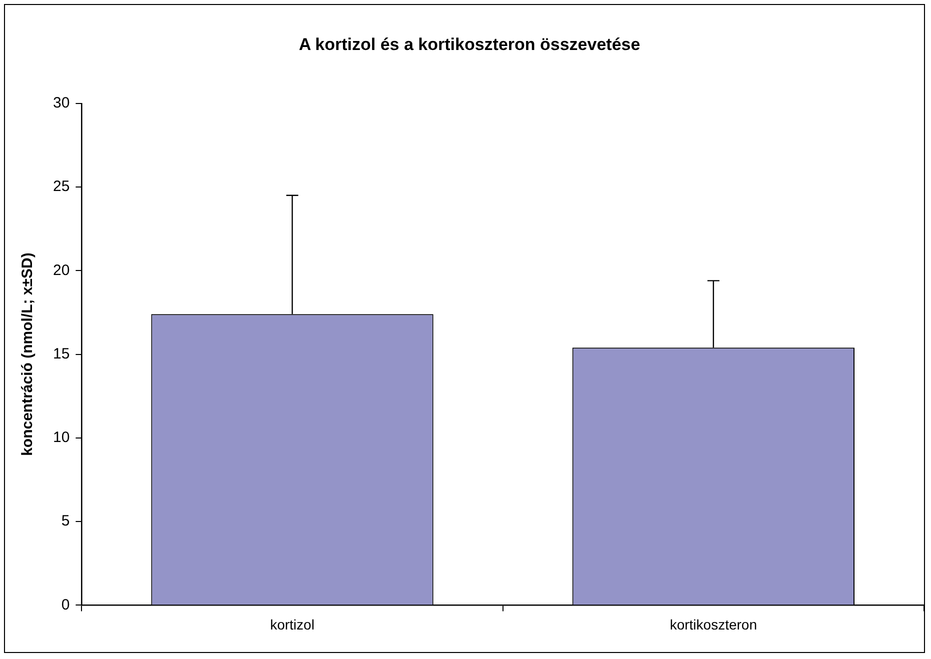 This screenshot has height=659, width=931. I want to click on y-axis-title: koncentráció (nmol/L; x±SD), so click(27, 354).